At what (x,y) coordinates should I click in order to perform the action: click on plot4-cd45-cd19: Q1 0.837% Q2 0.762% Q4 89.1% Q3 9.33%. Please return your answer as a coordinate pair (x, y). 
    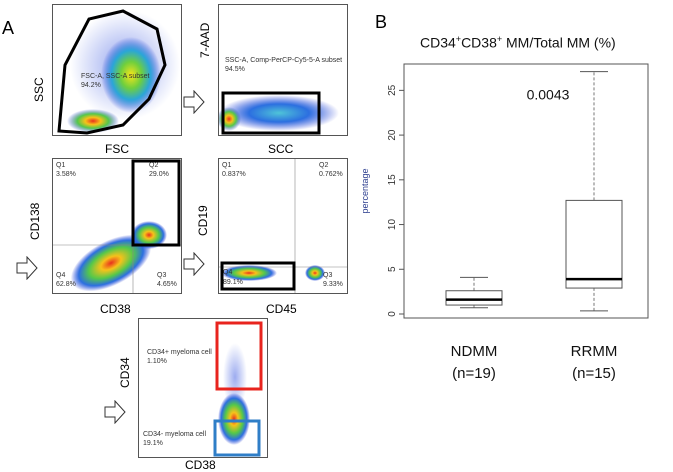
    Looking at the image, I should click on (283, 226).